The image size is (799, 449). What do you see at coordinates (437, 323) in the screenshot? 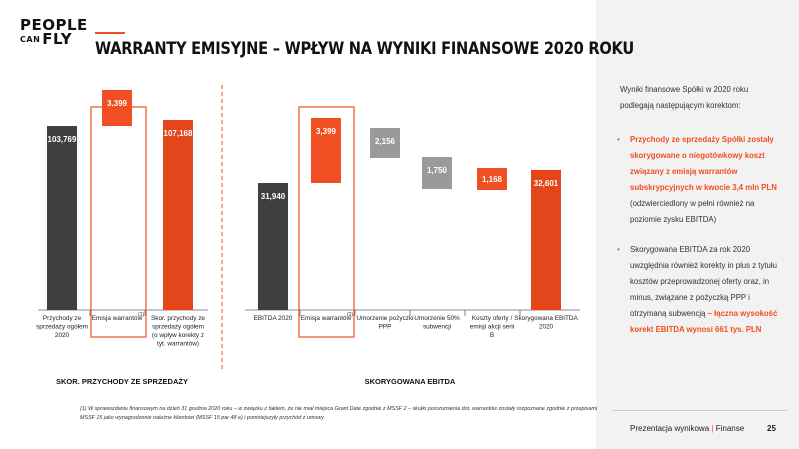
I see `category-label-3: Umorzenie 50% subwencji` at bounding box center [437, 323].